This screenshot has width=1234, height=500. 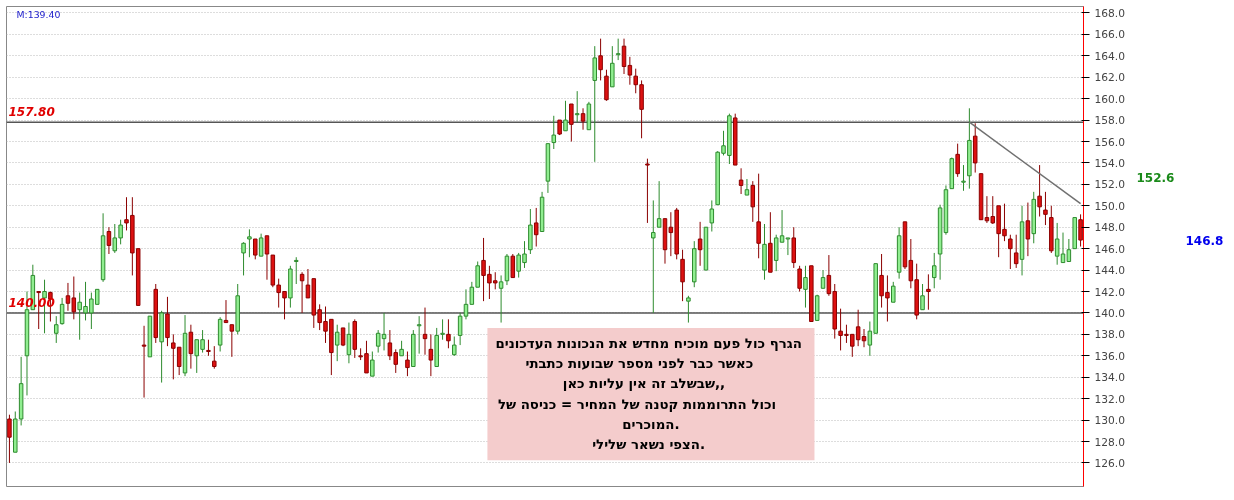 I want to click on ref-line-label: 157.80, so click(x=31, y=112).